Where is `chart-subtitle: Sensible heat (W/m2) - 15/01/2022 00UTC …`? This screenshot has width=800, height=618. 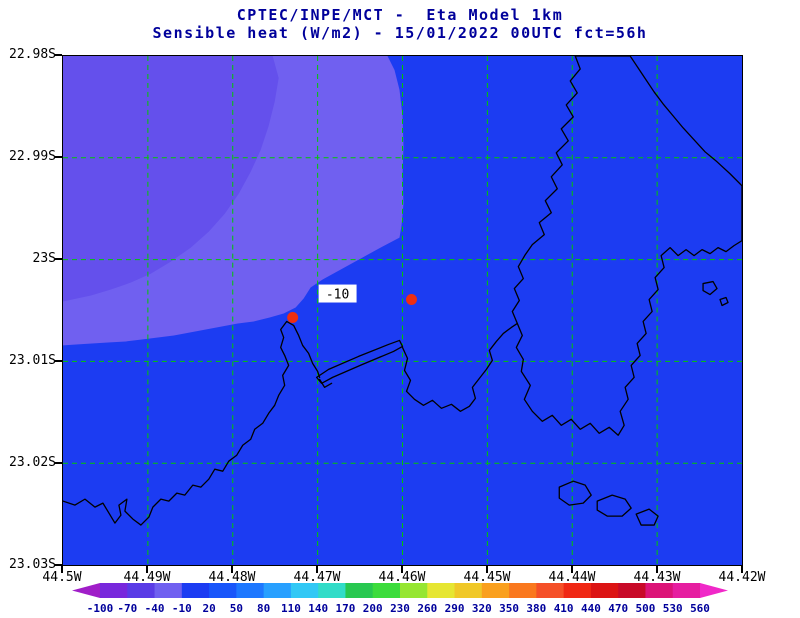
chart-subtitle: Sensible heat (W/m2) - 15/01/2022 00UTC … is located at coordinates (400, 33).